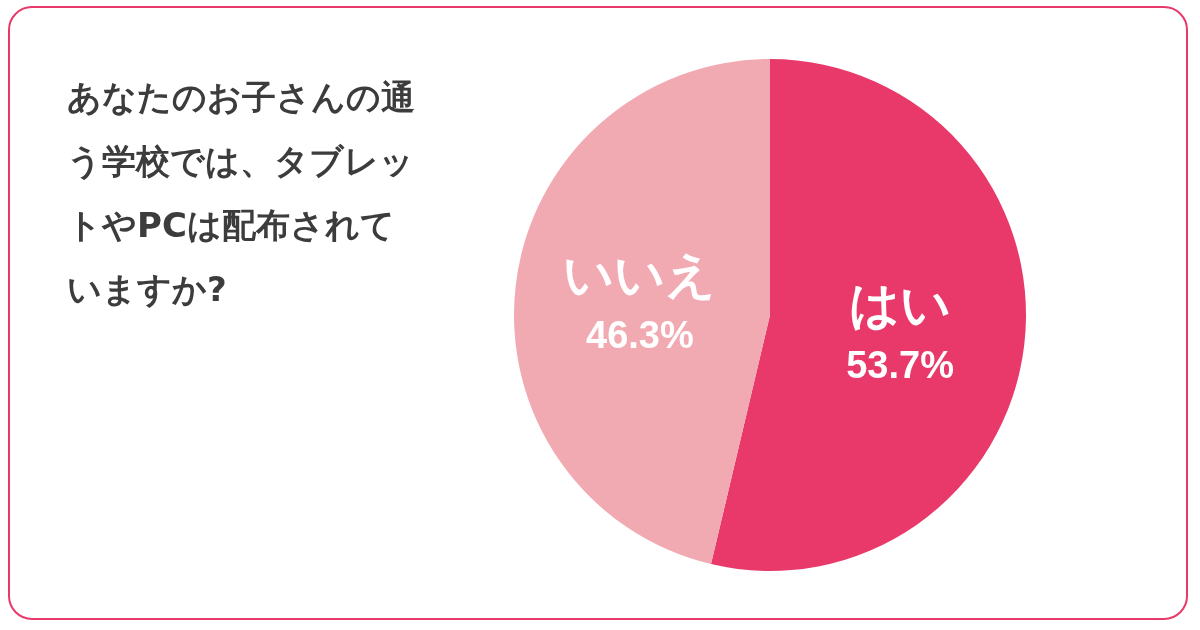 The width and height of the screenshot is (1200, 630). What do you see at coordinates (241, 193) in the screenshot?
I see `text: あなたのお子さんの通う学校では、タブレットやPCは配布されていますか?` at bounding box center [241, 193].